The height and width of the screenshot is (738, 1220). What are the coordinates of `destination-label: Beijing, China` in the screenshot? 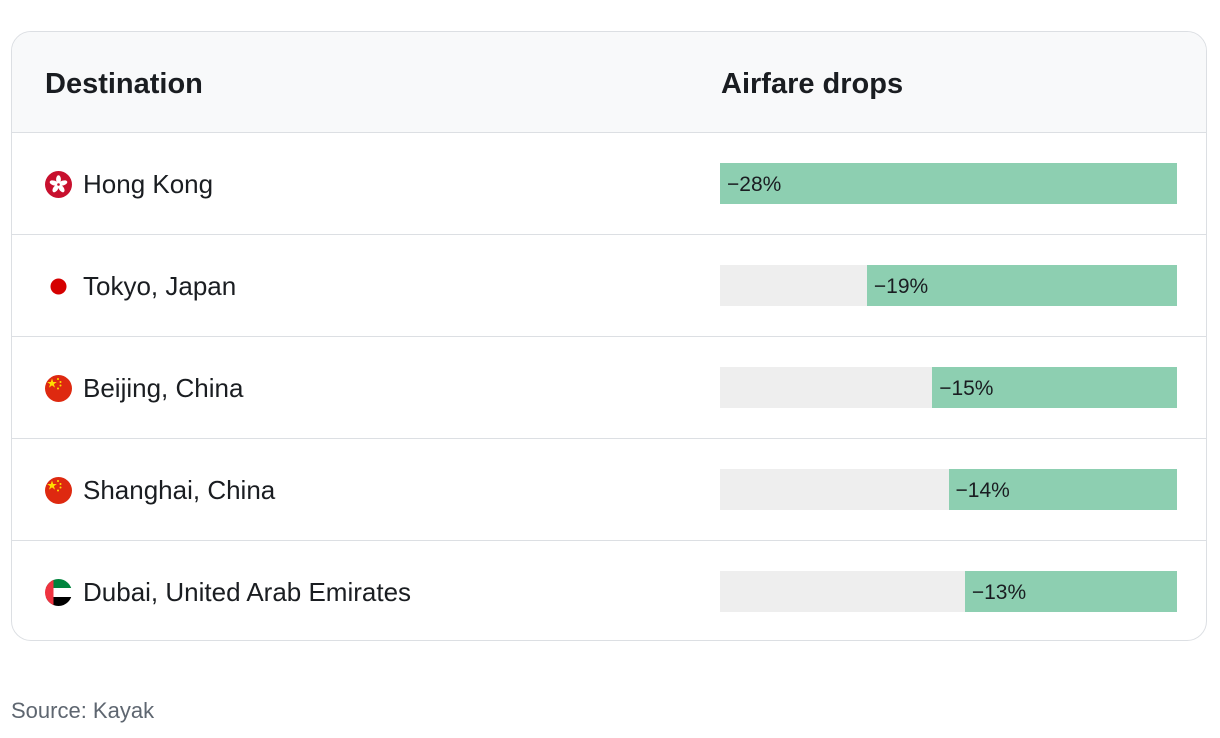 It's located at (163, 388).